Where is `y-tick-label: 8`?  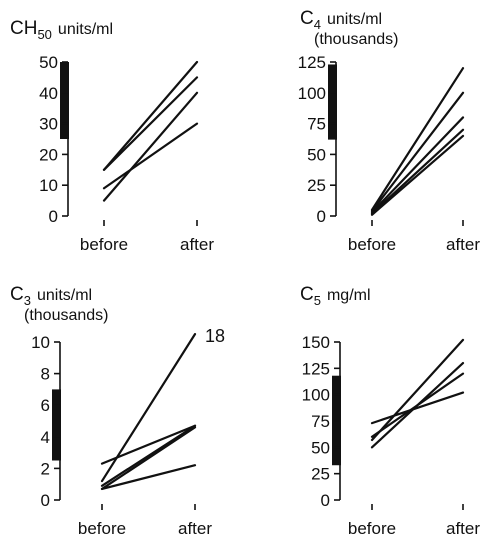
y-tick-label: 8 is located at coordinates (45, 374).